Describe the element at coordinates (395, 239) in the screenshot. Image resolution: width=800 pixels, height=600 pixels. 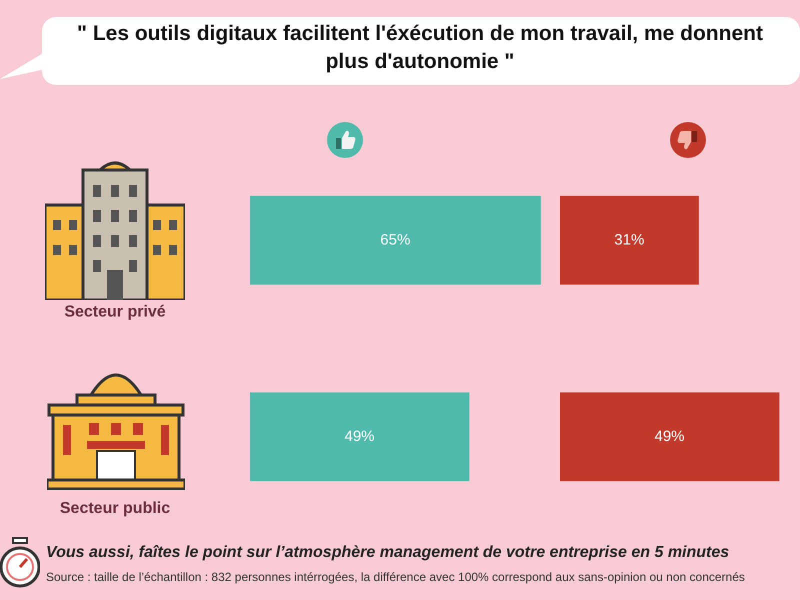
I see `data-label: 65%` at that location.